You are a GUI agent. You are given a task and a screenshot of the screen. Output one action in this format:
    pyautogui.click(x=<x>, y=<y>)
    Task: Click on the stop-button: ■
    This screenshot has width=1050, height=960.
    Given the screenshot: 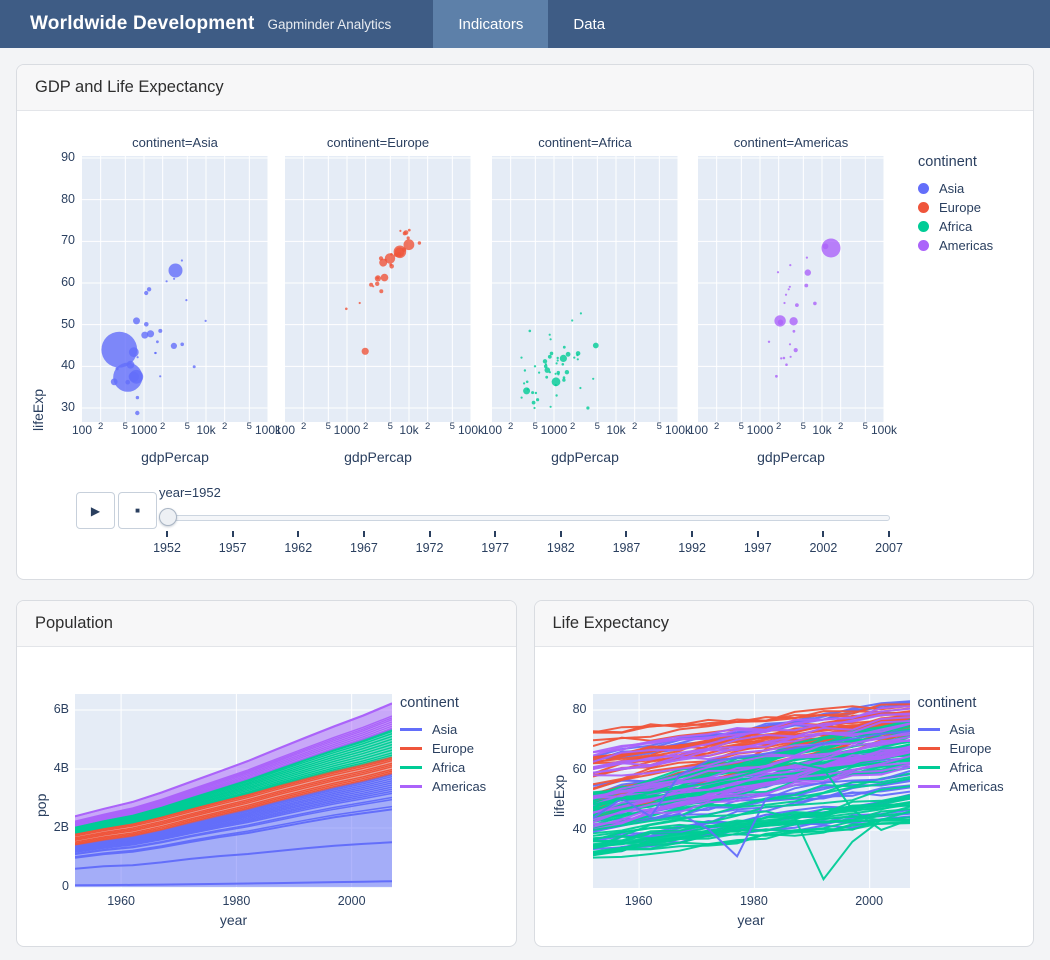 What is the action you would take?
    pyautogui.click(x=137, y=510)
    